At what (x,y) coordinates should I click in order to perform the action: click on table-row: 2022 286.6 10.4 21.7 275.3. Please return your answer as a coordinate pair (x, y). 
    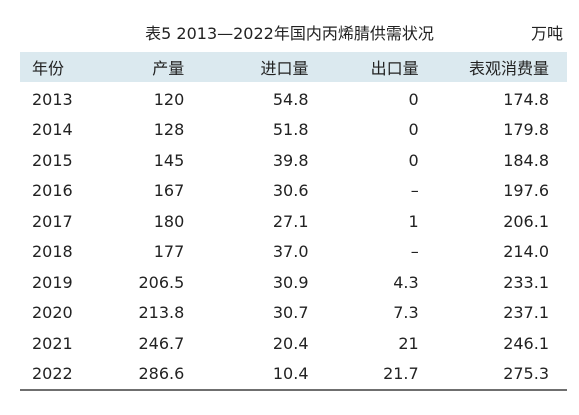
    Looking at the image, I should click on (293, 374).